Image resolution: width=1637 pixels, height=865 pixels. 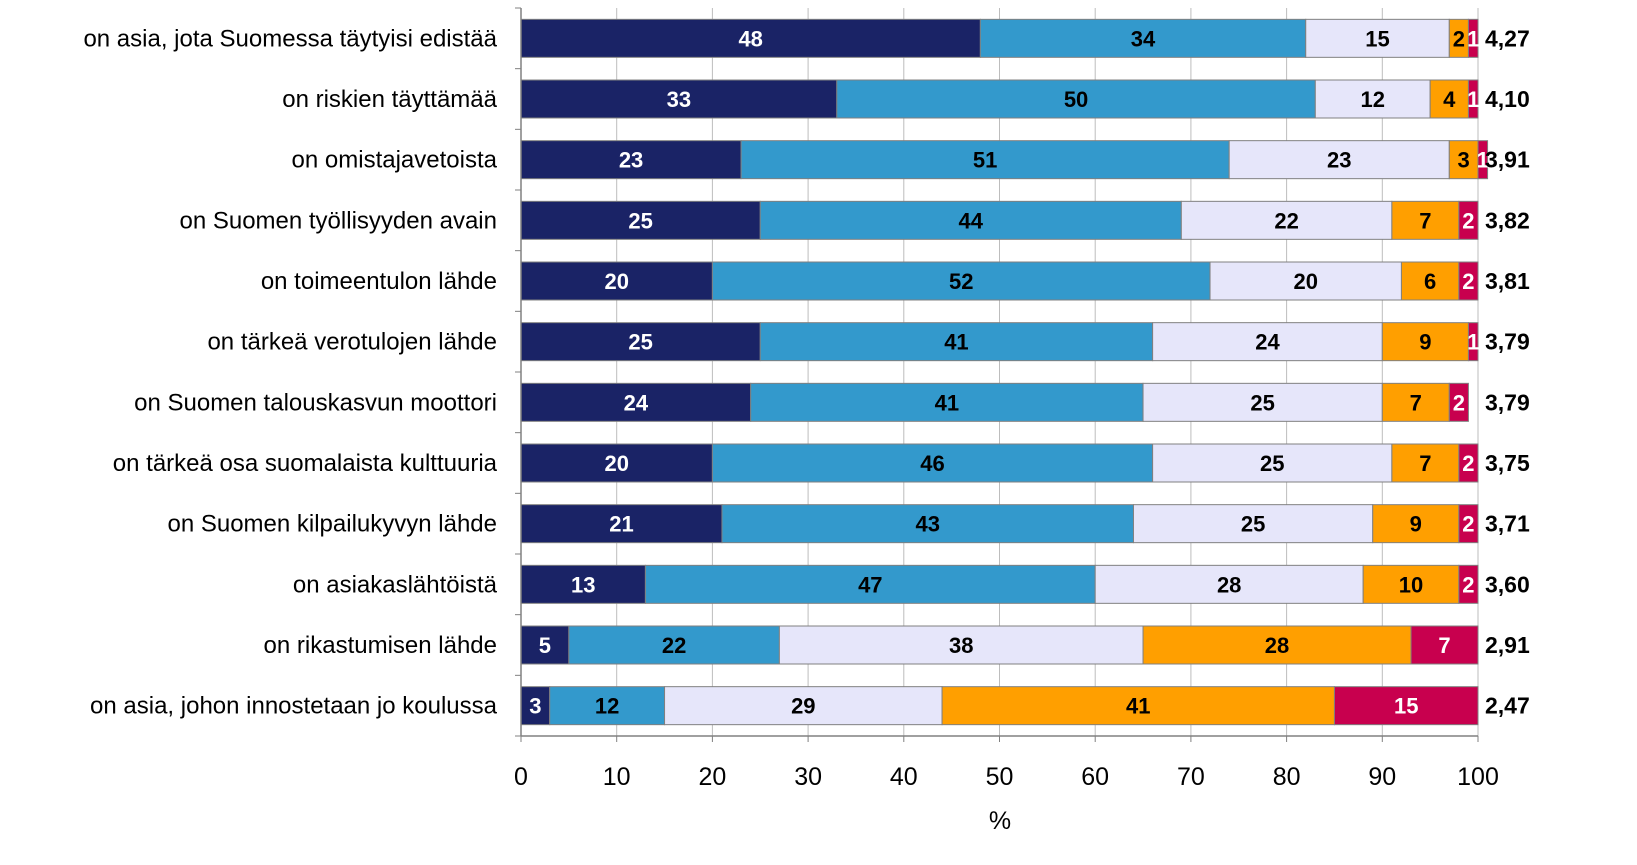 I want to click on category-label: on toimeentulon lähde, so click(x=379, y=281).